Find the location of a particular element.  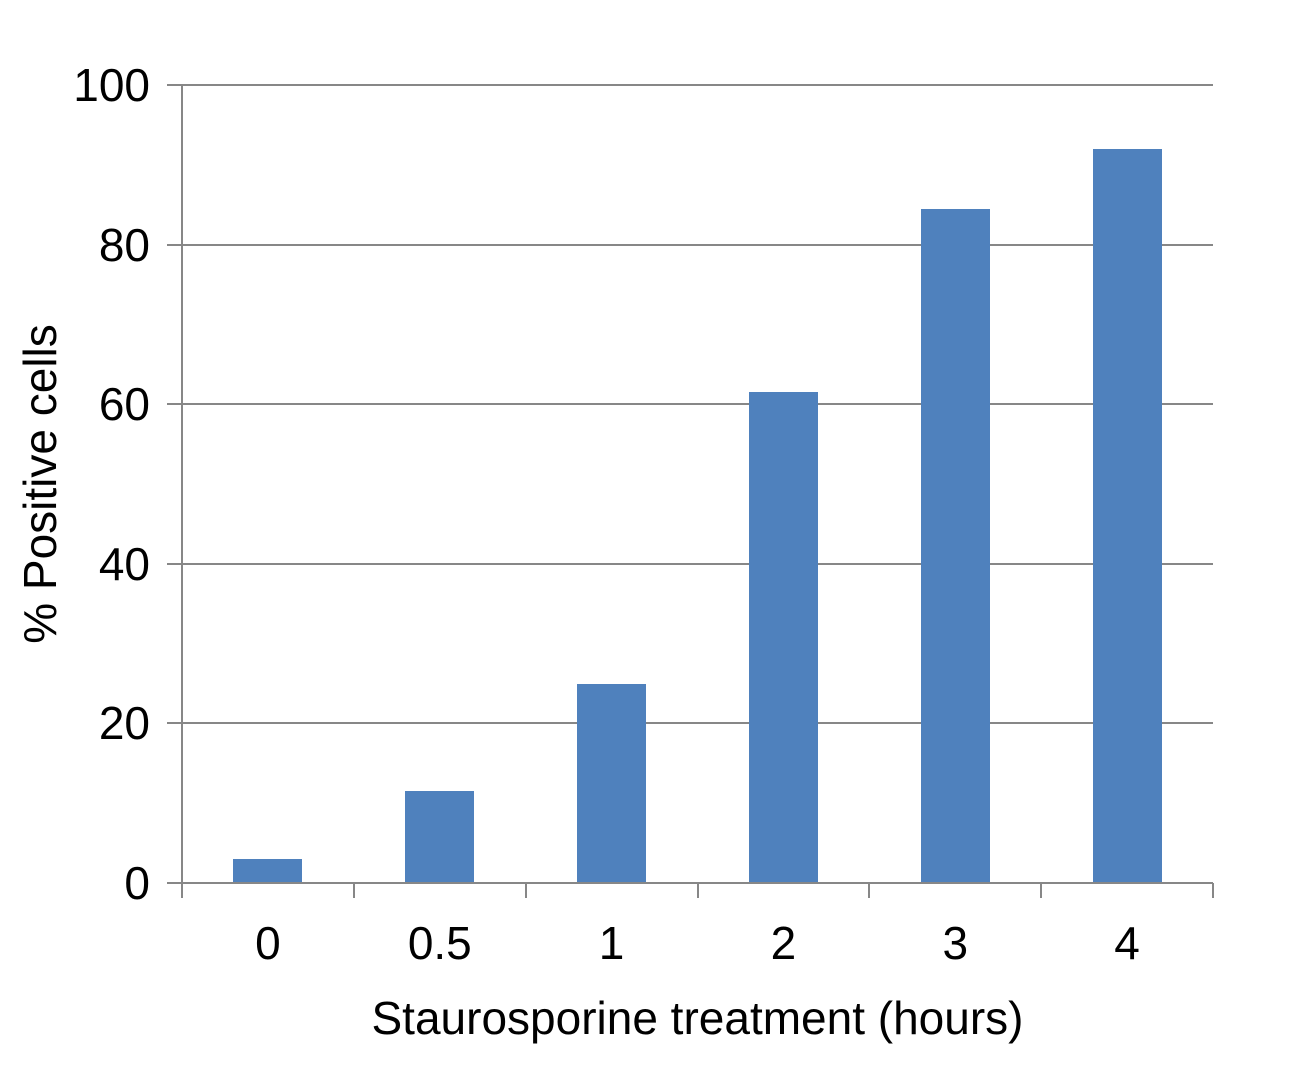

y-tick-label: 20 is located at coordinates (124, 723).